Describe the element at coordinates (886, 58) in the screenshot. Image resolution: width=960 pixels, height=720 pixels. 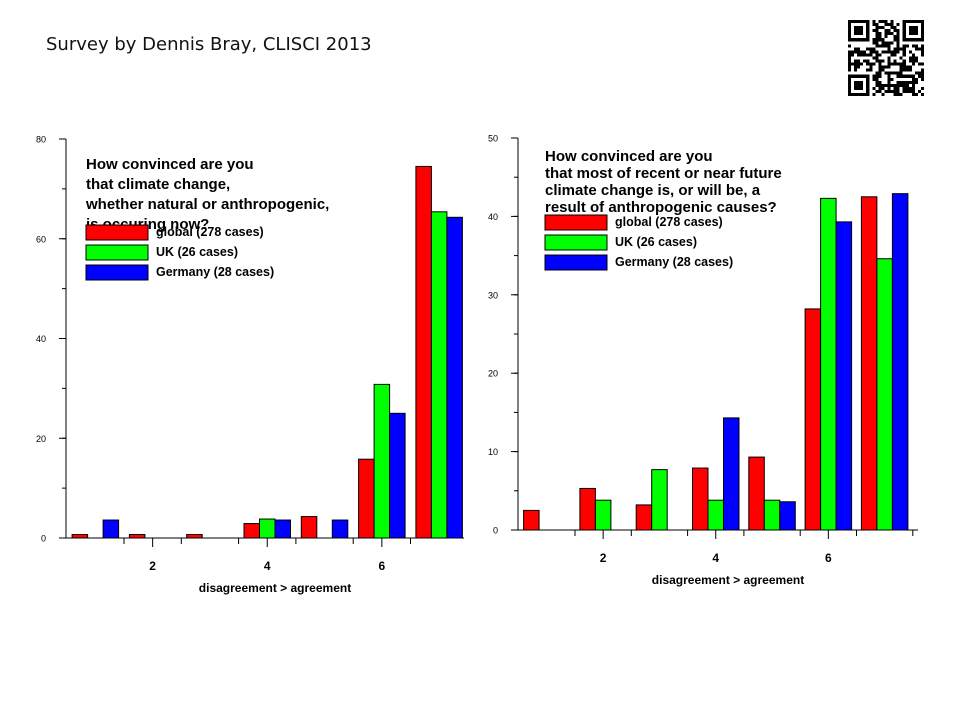
I see `qr-code-icon` at that location.